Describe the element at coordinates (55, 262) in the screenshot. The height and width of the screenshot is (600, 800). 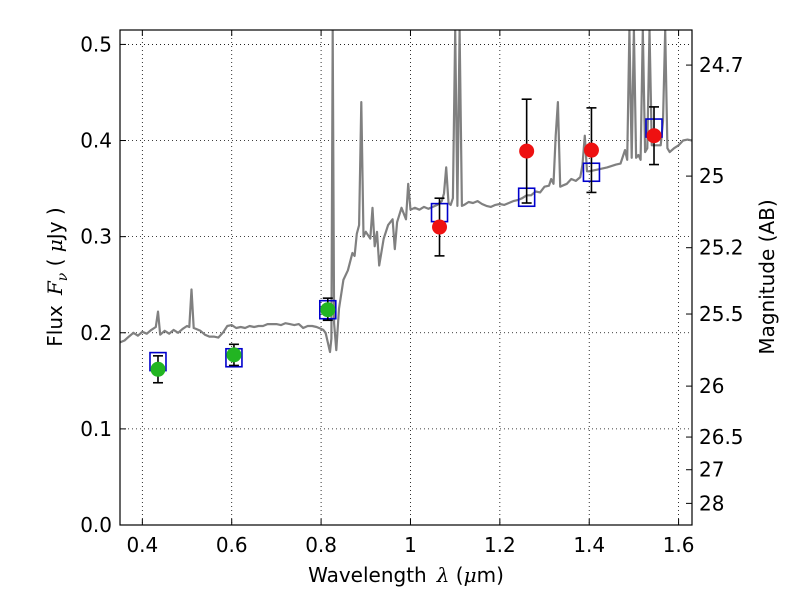
I see `y-axis-unit-open: (` at that location.